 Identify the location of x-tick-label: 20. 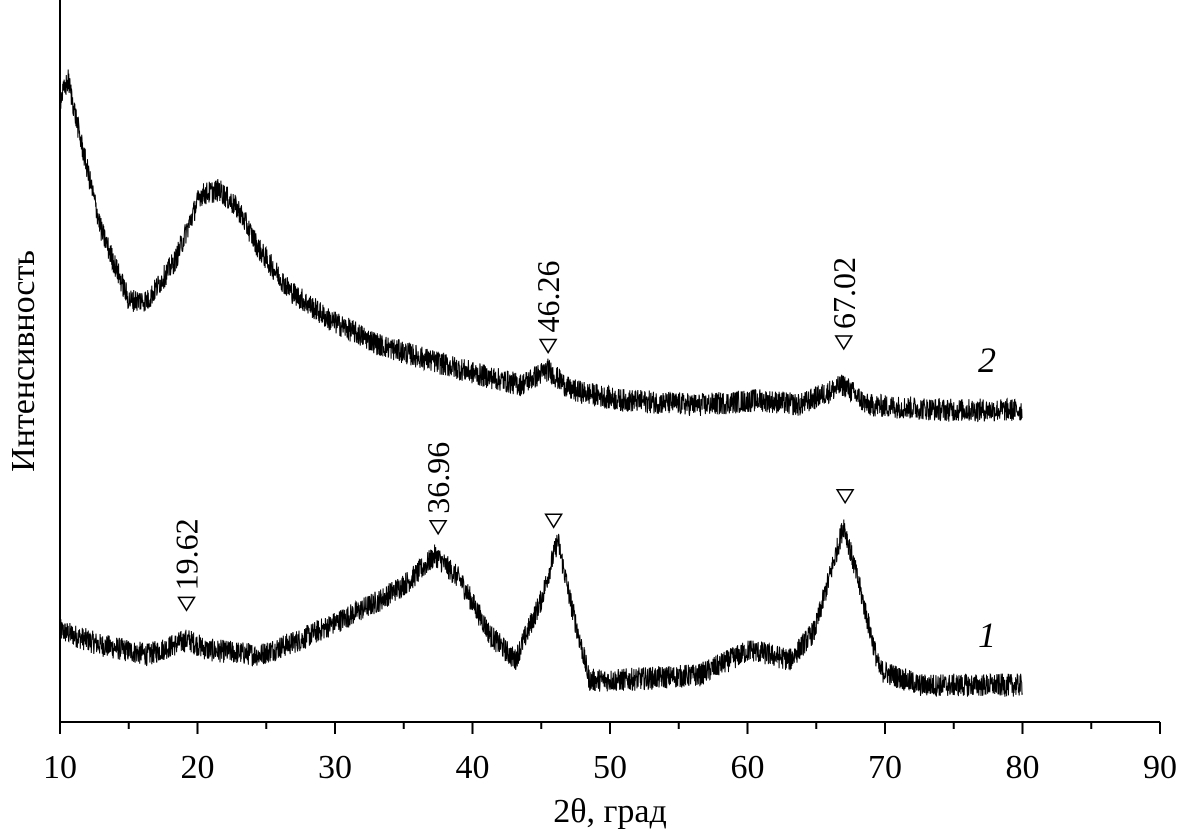
(198, 767).